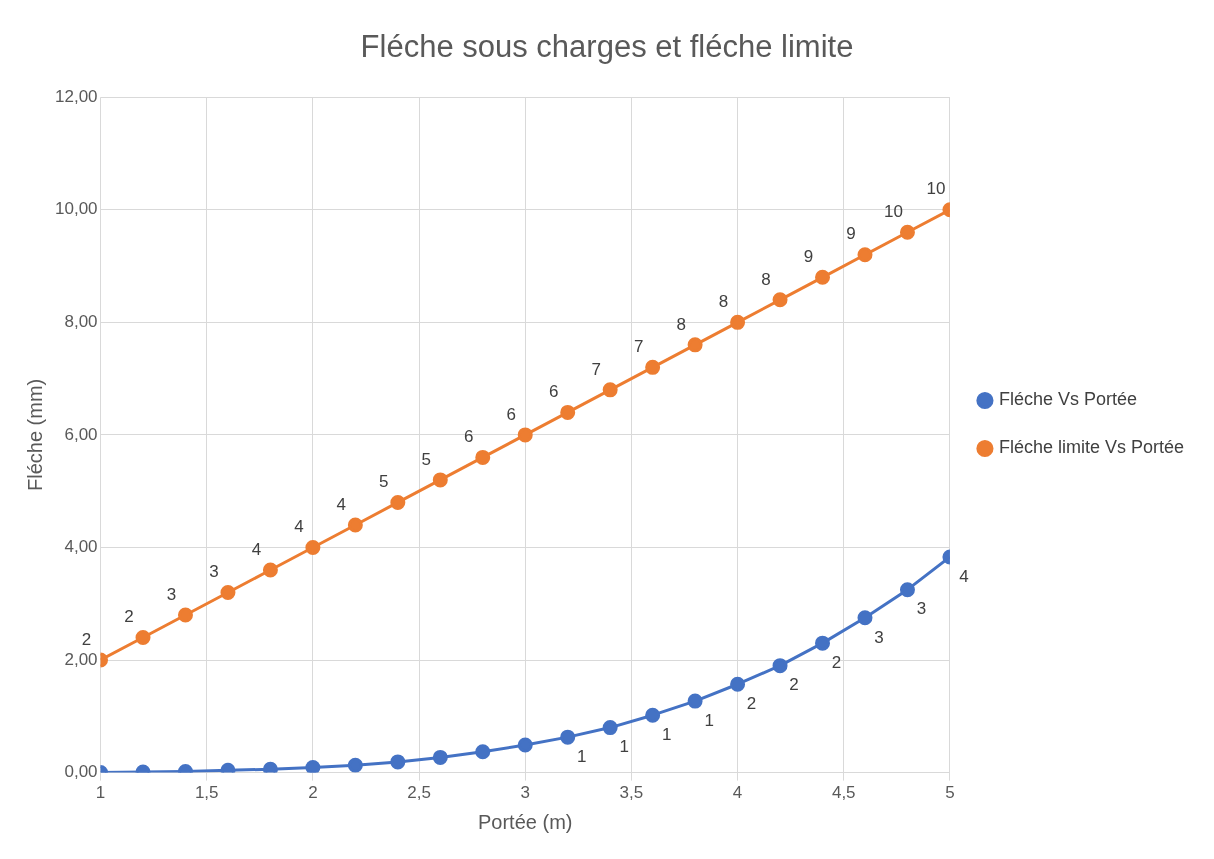  I want to click on y-tick-label: 8,00, so click(81, 322).